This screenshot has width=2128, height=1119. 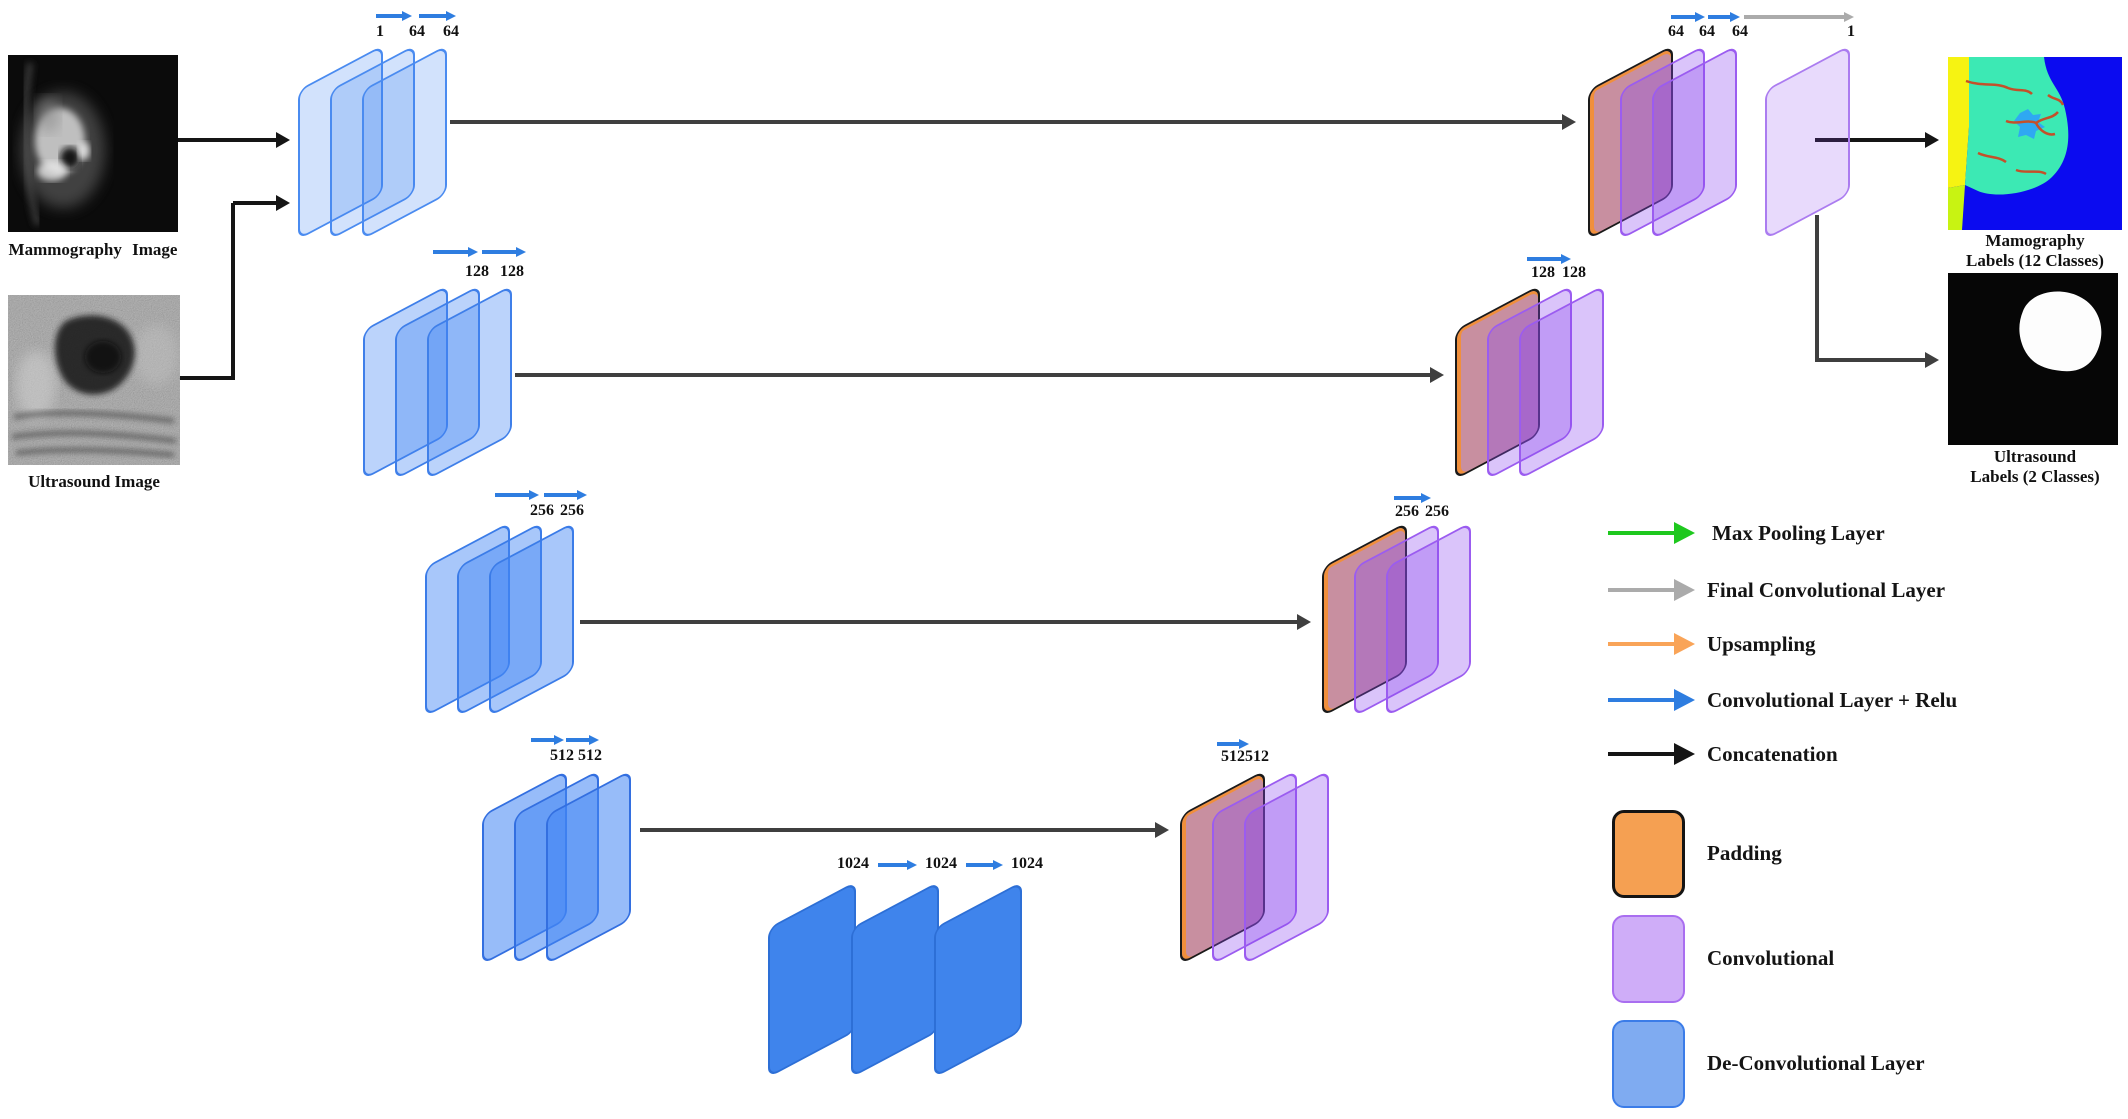 What do you see at coordinates (1641, 533) in the screenshot?
I see `max-pooling-legend-icon` at bounding box center [1641, 533].